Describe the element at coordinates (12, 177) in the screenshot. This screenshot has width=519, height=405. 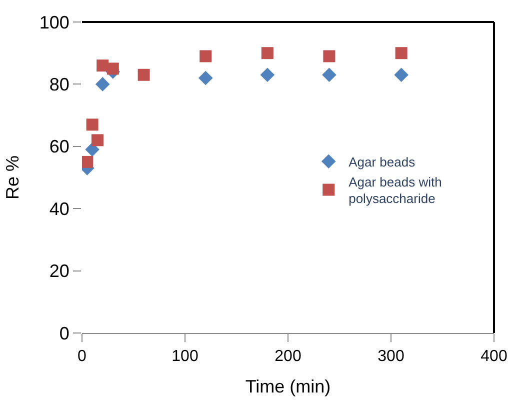
I see `y-axis-title: Re %` at that location.